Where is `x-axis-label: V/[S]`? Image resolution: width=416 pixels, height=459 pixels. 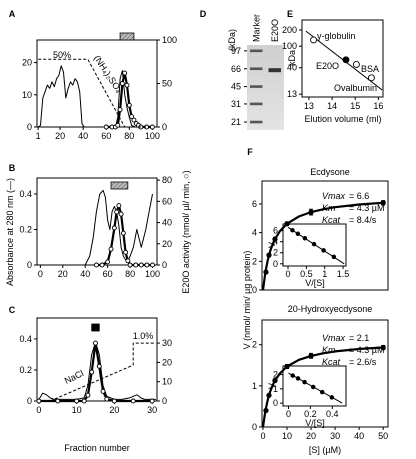 x-axis-label: V/[S] is located at coordinates (315, 423).